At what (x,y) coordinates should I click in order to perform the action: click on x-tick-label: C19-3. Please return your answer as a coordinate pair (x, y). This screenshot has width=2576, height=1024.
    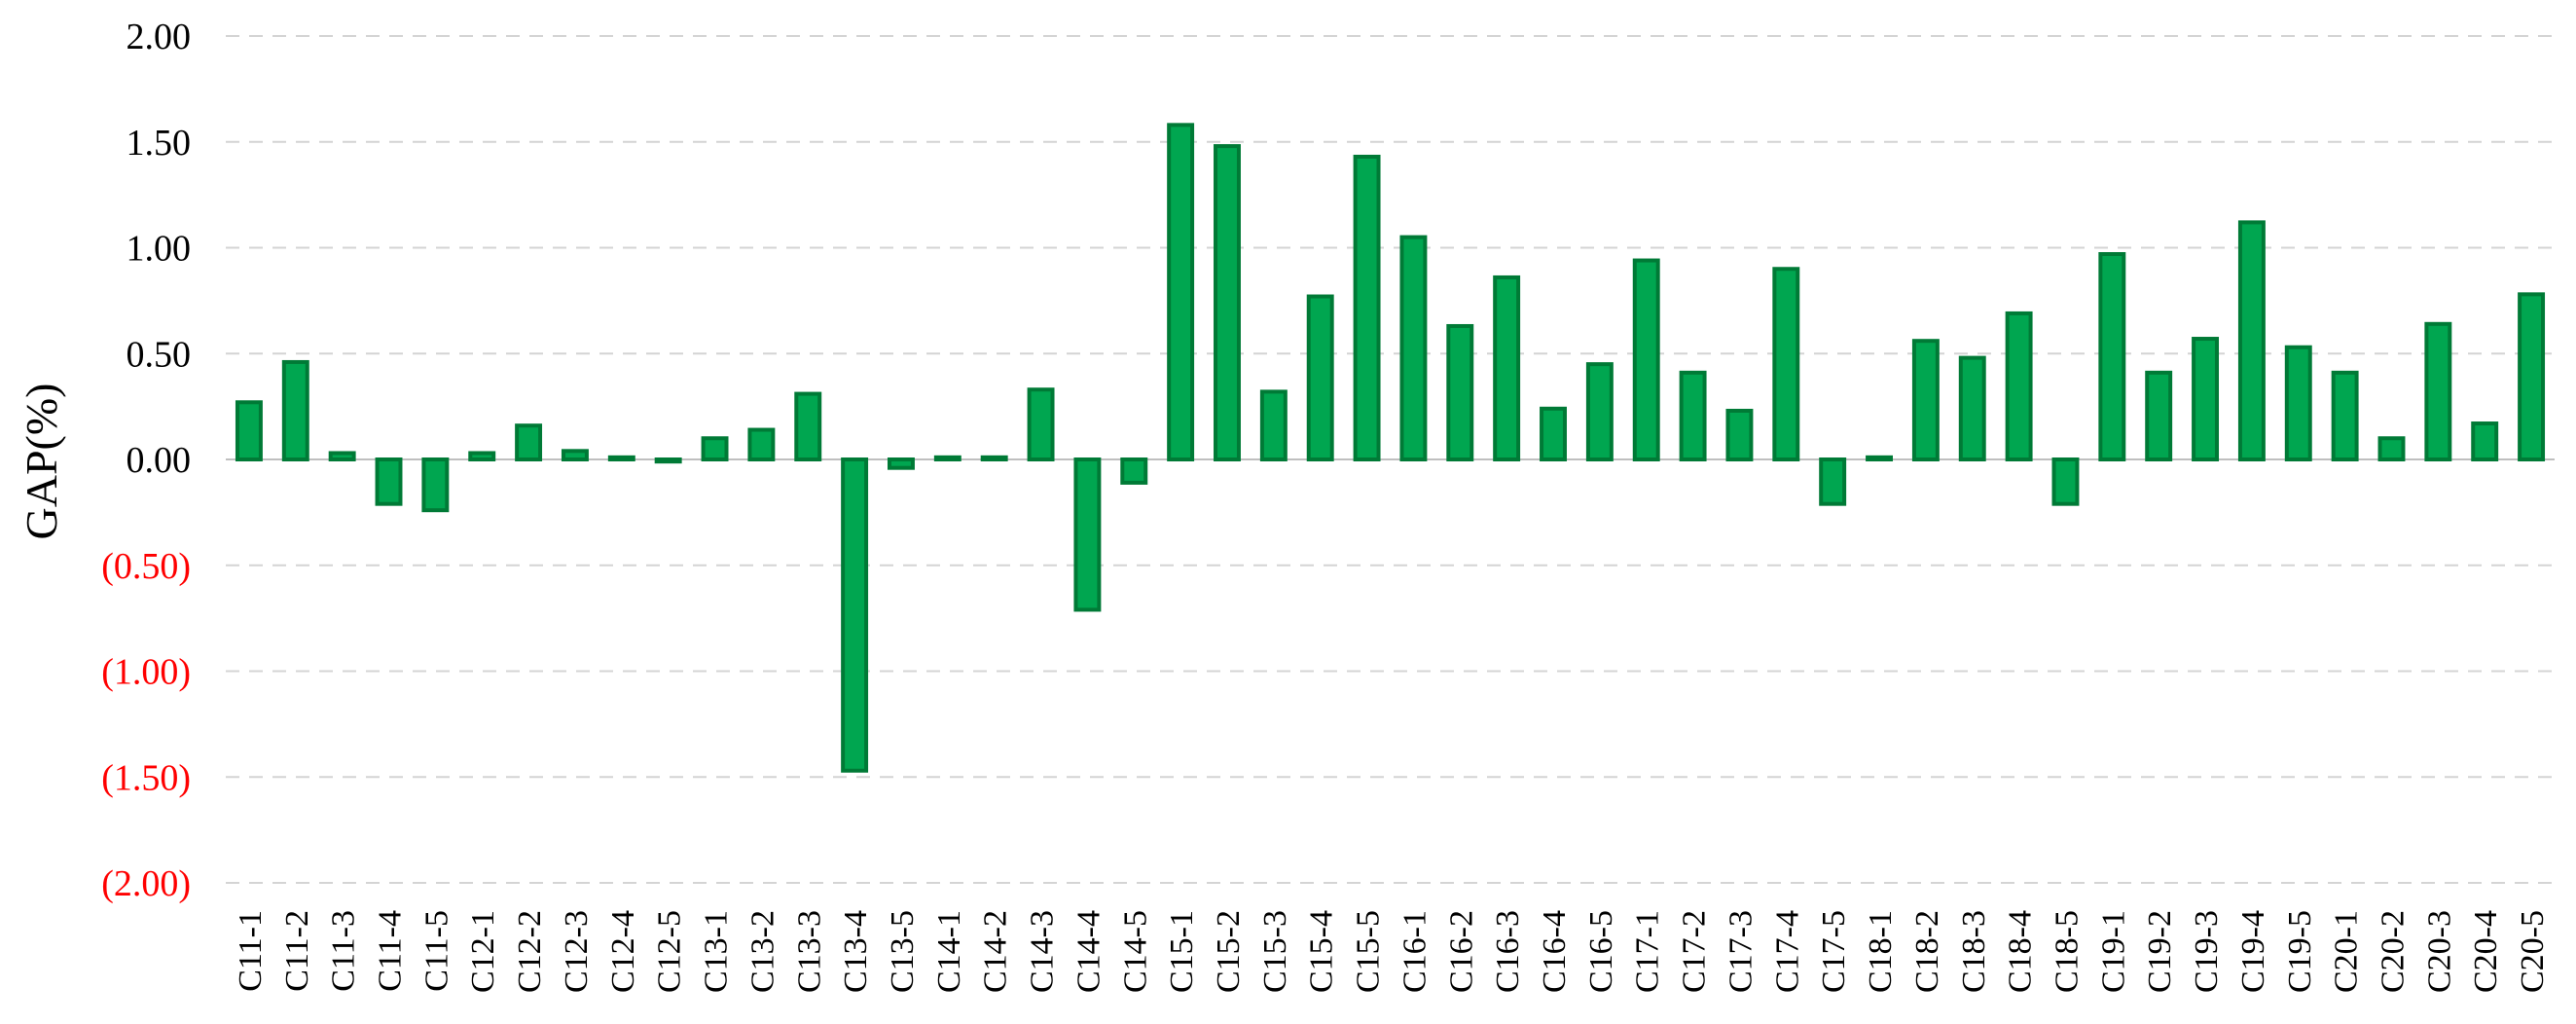
    Looking at the image, I should click on (2207, 951).